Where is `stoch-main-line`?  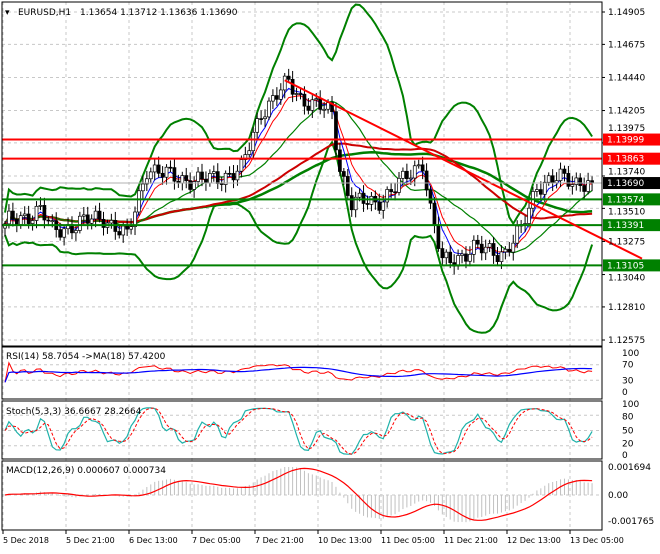 stoch-main-line is located at coordinates (298, 431).